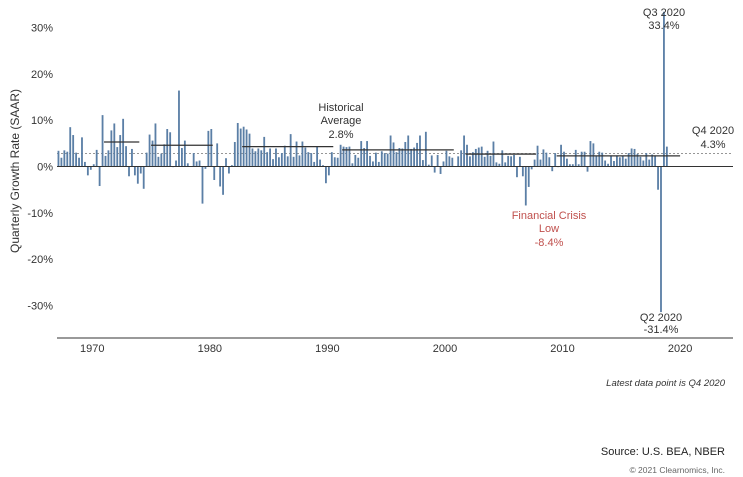 Image resolution: width=743 pixels, height=477 pixels. What do you see at coordinates (42, 121) in the screenshot?
I see `y-tick-label: 10%` at bounding box center [42, 121].